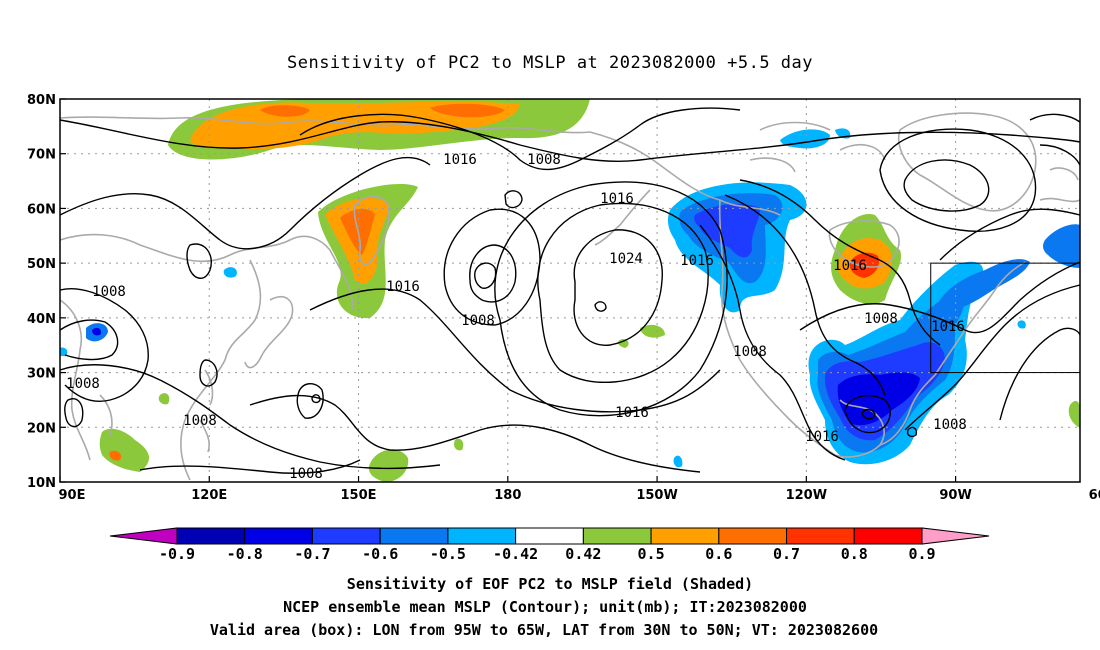  I want to click on contour-pacific-small, so click(600, 306).